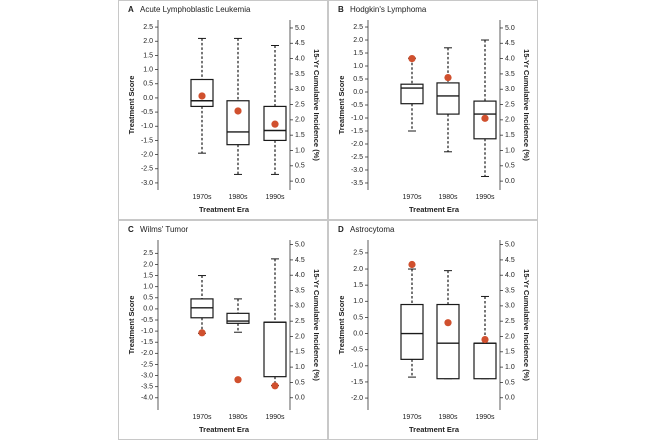  What do you see at coordinates (300, 244) in the screenshot?
I see `y2-tick-label: 5.0` at bounding box center [300, 244].